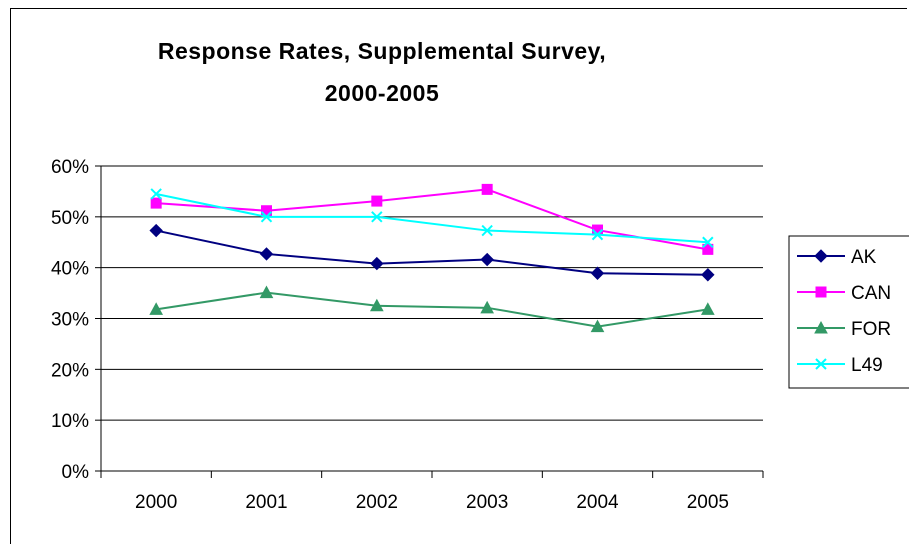 The width and height of the screenshot is (909, 544). I want to click on y-tick-label: 40%, so click(70, 269).